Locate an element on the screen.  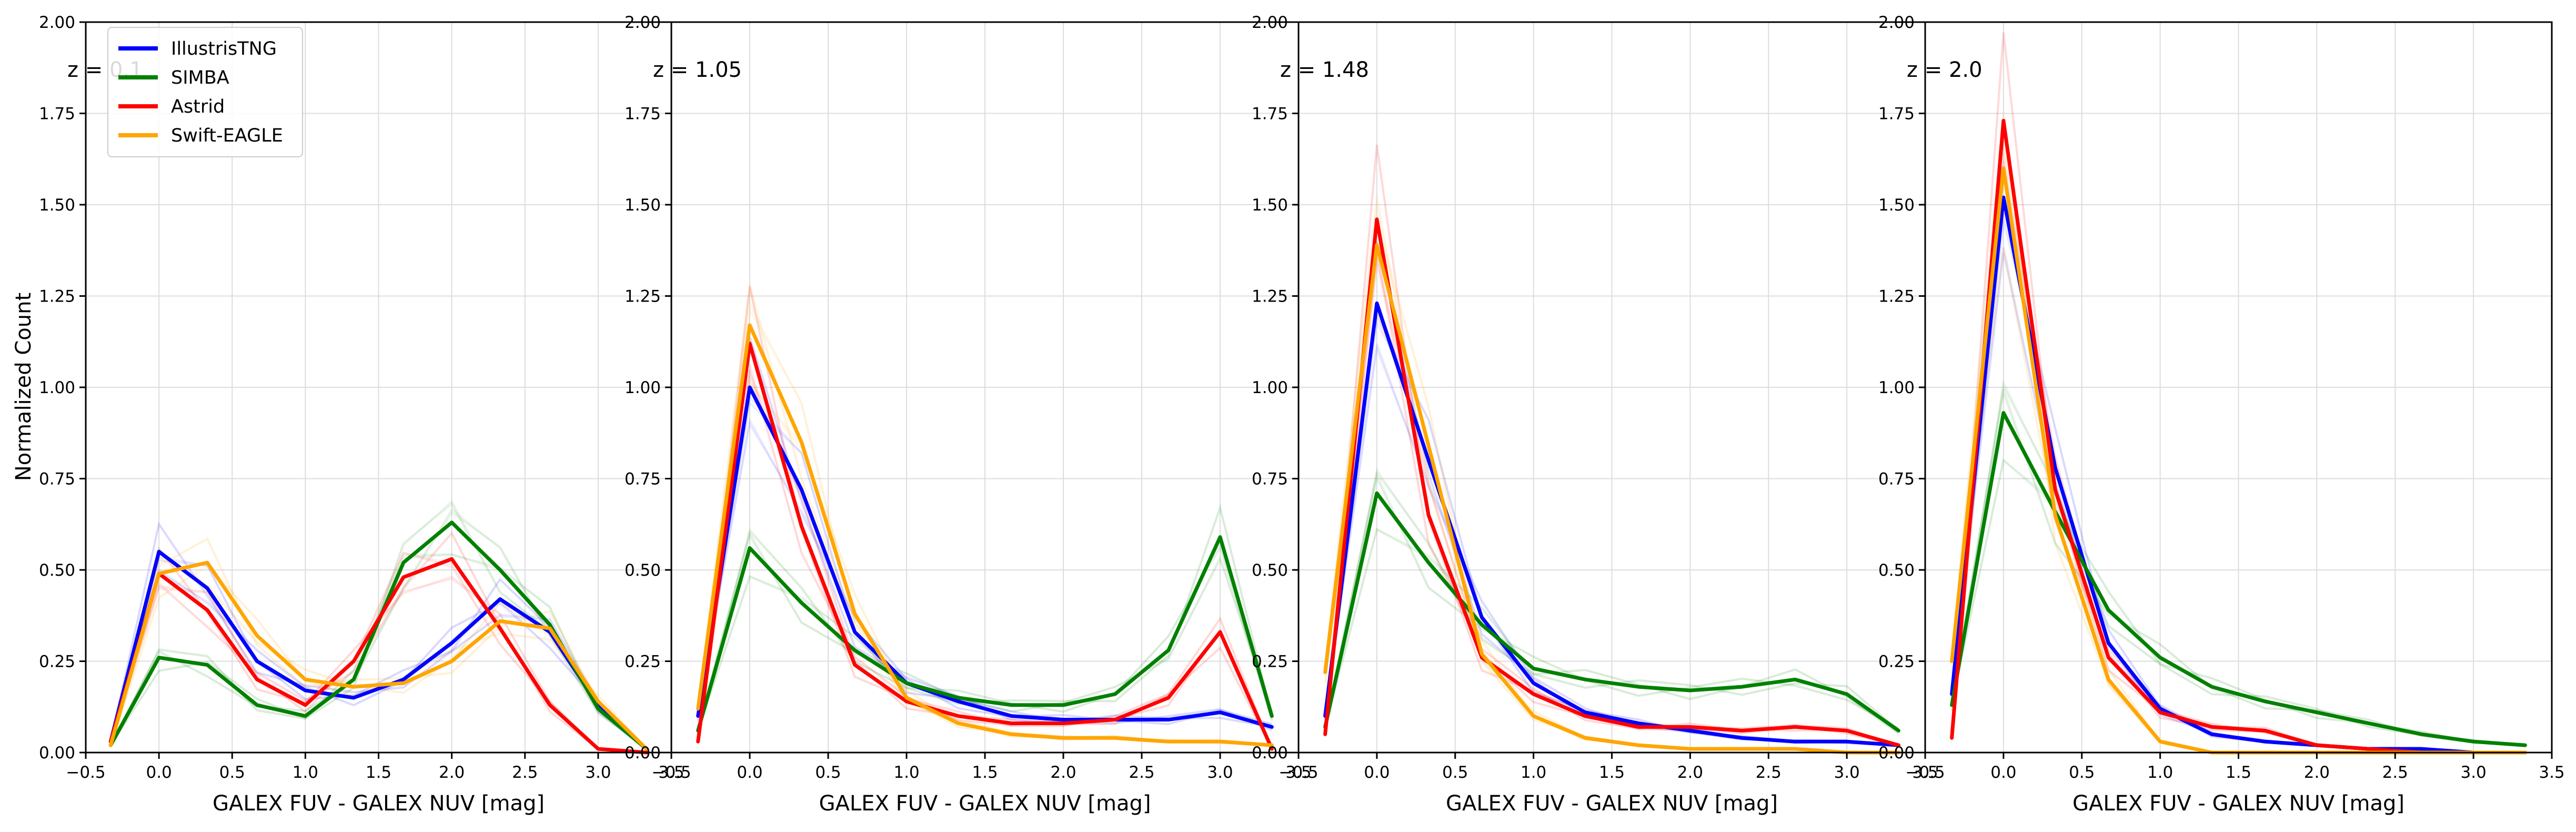
legend-label: Astrid is located at coordinates (198, 106).